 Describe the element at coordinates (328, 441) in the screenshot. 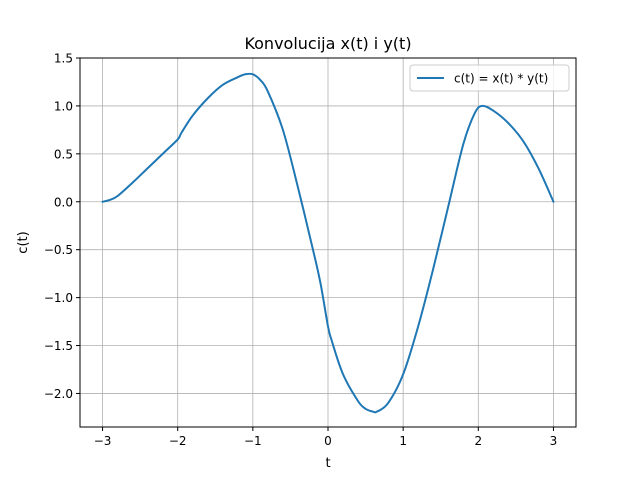

I see `x-tick-label: 0` at that location.